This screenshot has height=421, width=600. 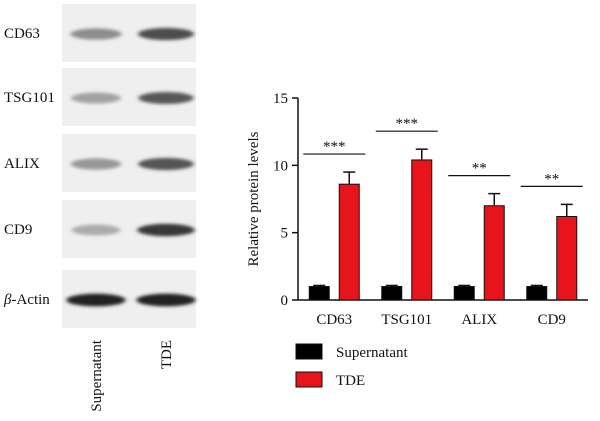 What do you see at coordinates (334, 320) in the screenshot?
I see `x-tick-label: CD63` at bounding box center [334, 320].